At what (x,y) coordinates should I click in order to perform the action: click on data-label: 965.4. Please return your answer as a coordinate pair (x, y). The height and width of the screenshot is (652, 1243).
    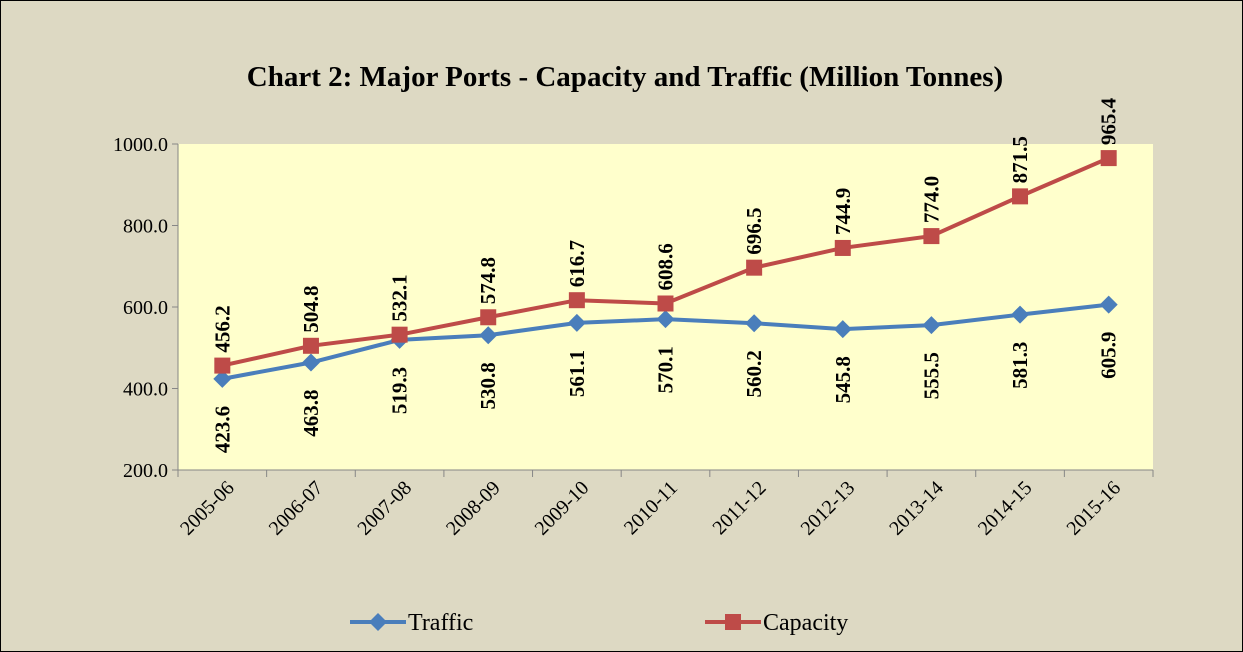
    Looking at the image, I should click on (1109, 121).